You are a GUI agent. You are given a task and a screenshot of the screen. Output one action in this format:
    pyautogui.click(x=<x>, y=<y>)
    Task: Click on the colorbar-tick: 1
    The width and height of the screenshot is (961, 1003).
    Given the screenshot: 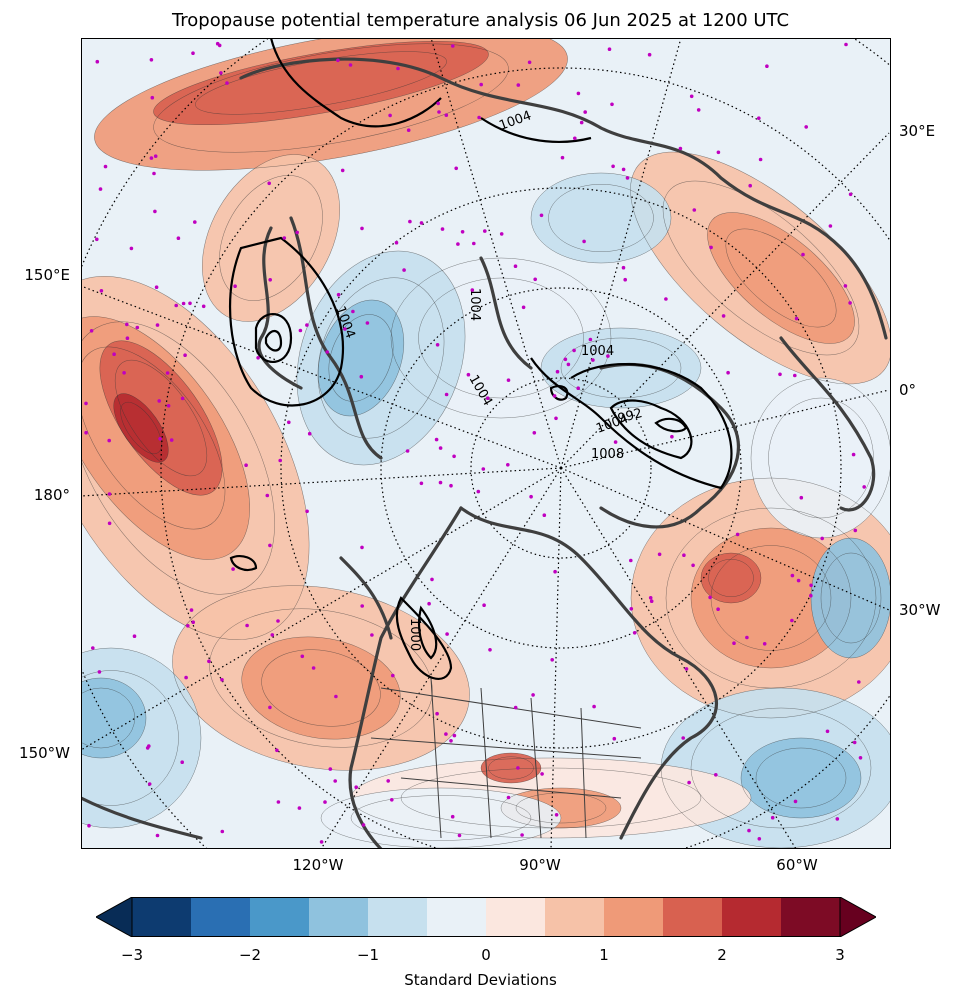 What is the action you would take?
    pyautogui.click(x=604, y=955)
    